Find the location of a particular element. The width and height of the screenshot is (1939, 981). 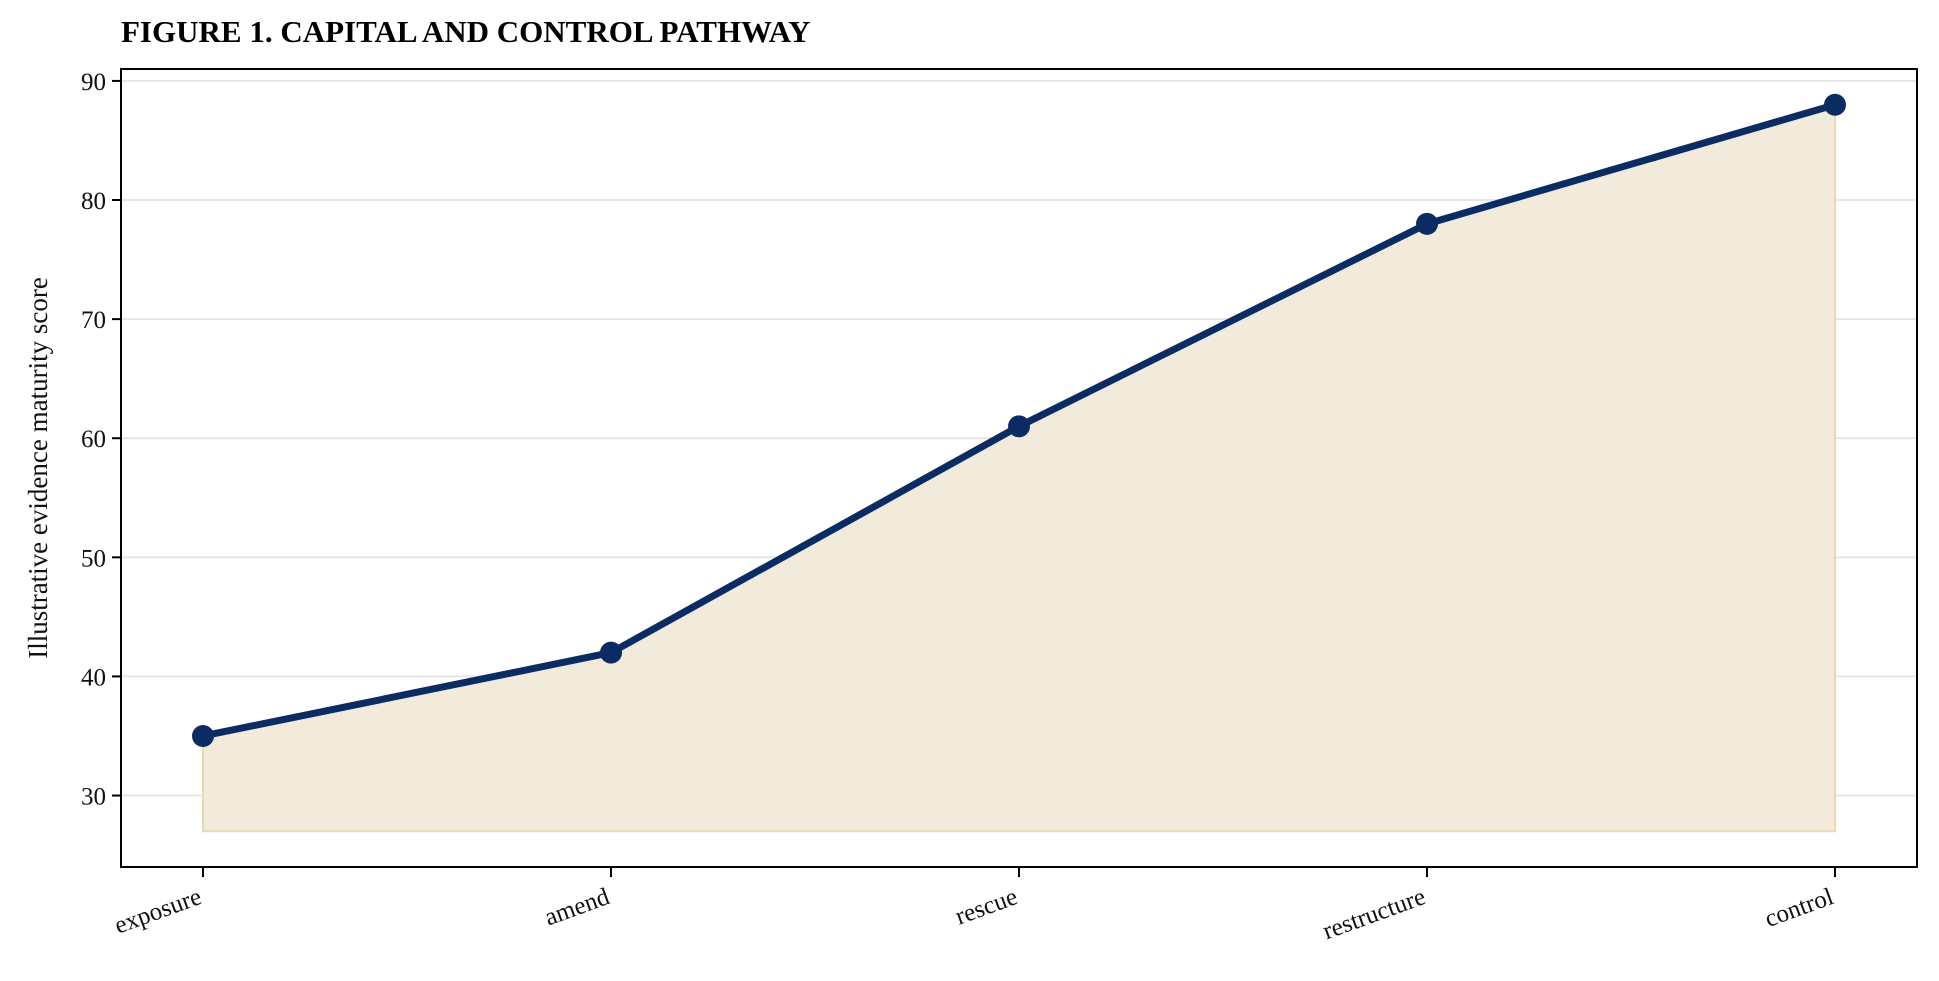

y-tick-label: 90 is located at coordinates (93, 82).